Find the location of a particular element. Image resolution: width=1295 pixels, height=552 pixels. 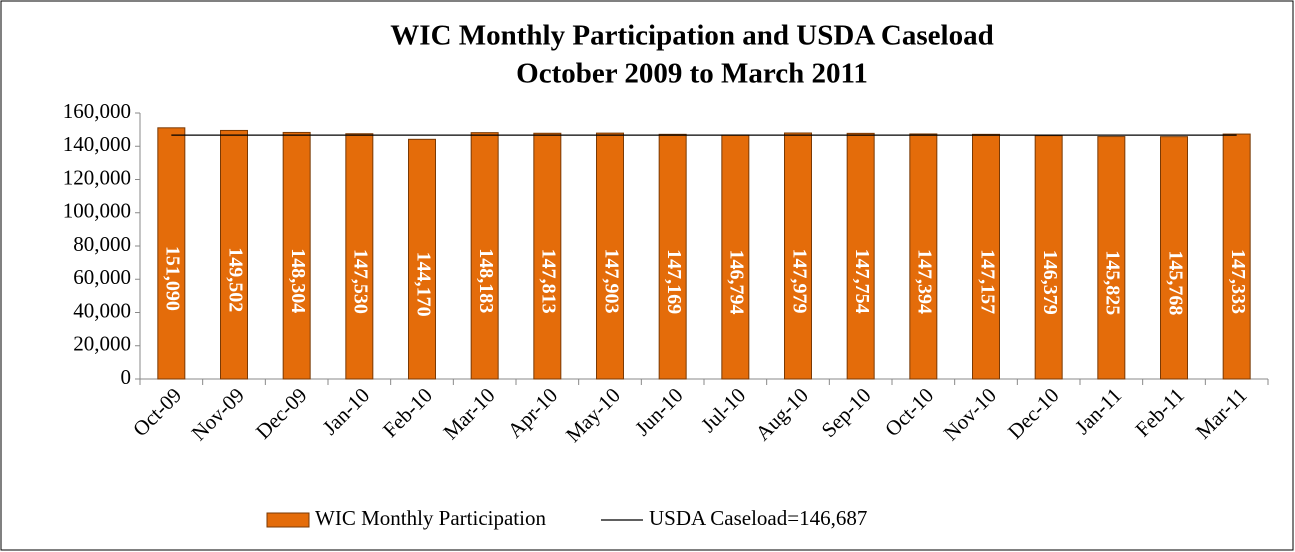

value-label: 147,979 is located at coordinates (799, 280).